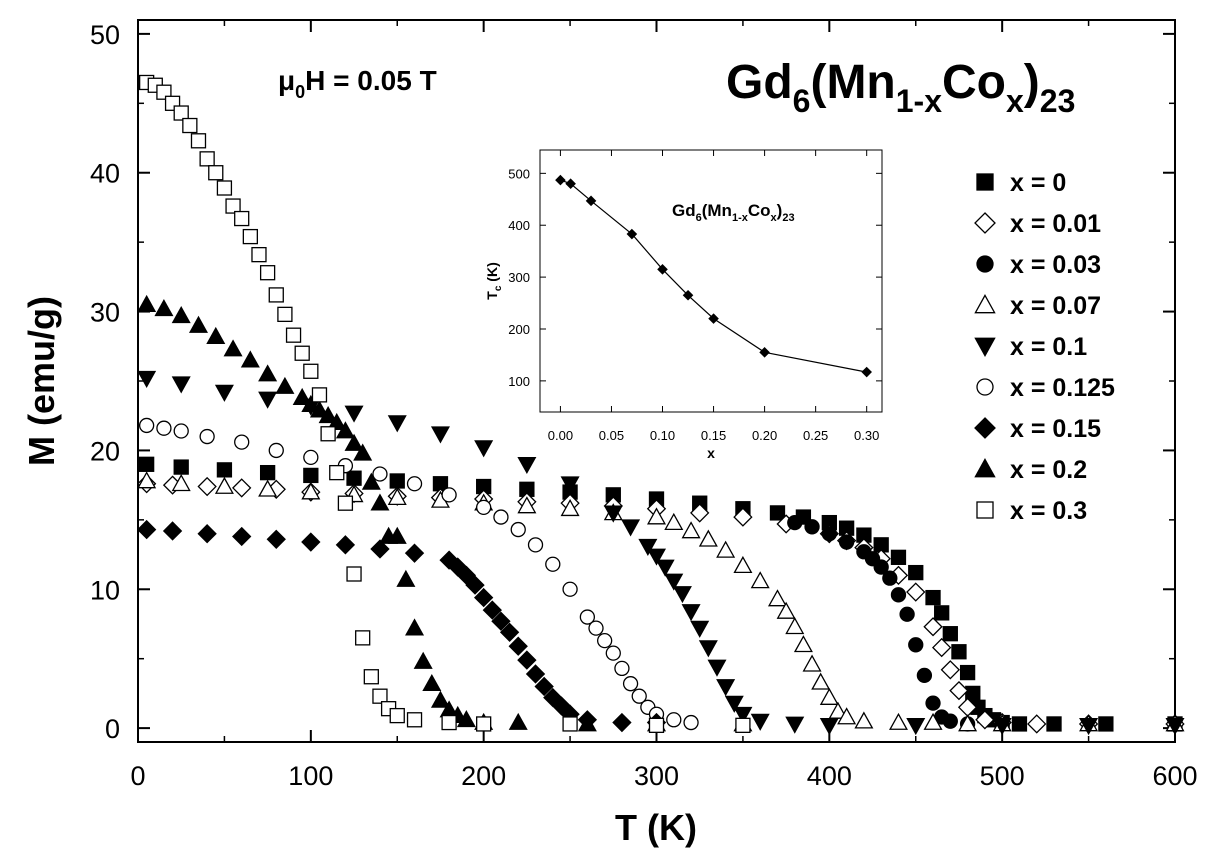 The height and width of the screenshot is (856, 1207). Describe the element at coordinates (788, 218) in the screenshot. I see `inset-formula-sub: 23` at that location.